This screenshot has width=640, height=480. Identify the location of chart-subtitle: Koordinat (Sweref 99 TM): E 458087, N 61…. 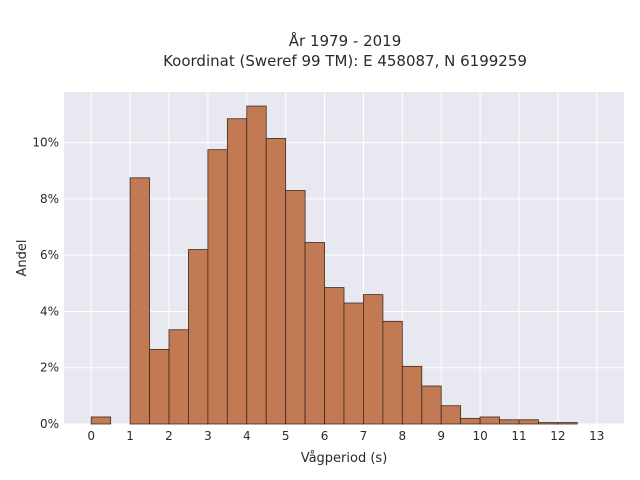
(345, 61).